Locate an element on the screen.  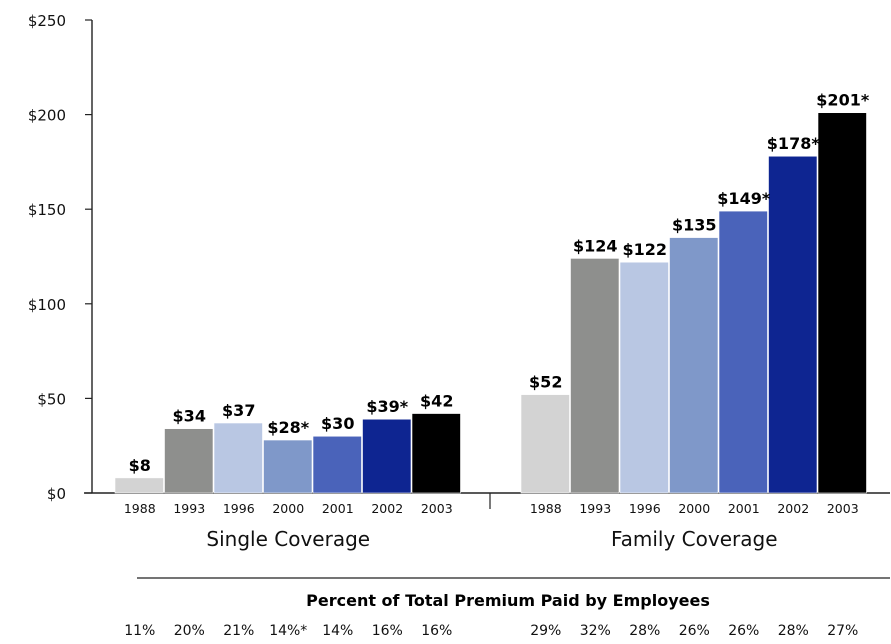
value-label: $39* is located at coordinates (387, 406).